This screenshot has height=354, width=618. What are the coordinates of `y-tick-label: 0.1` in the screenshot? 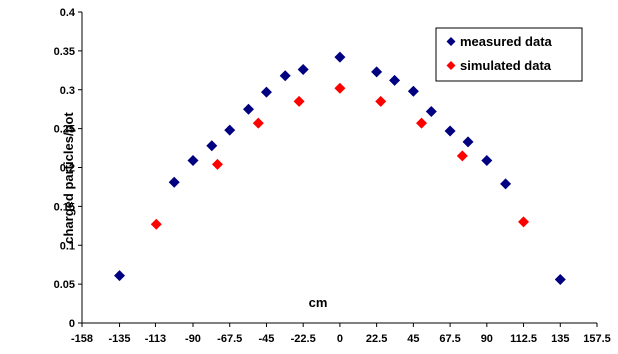 It's located at (67, 246).